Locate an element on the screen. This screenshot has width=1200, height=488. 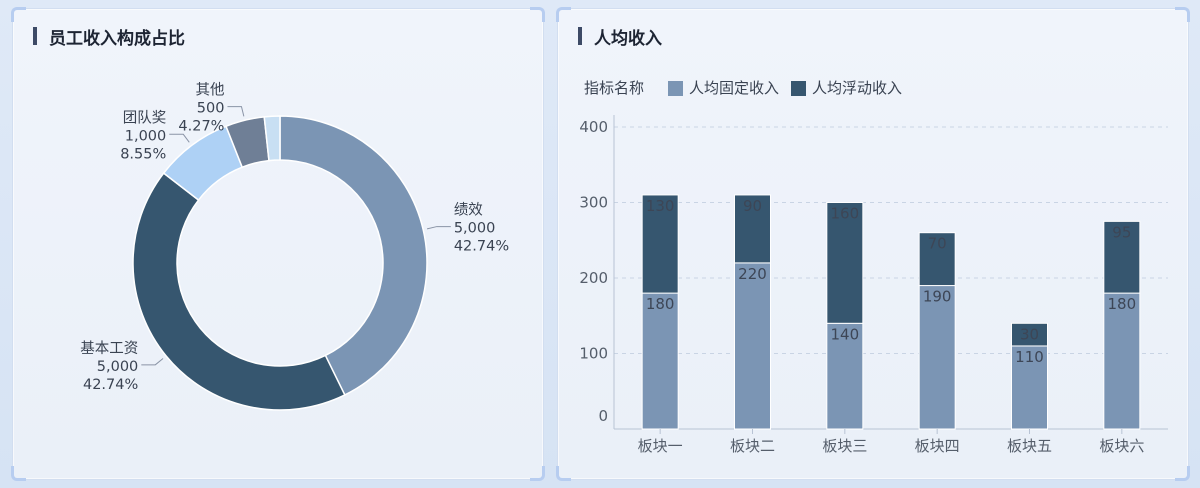
bar-data-label: 130 is located at coordinates (660, 206).